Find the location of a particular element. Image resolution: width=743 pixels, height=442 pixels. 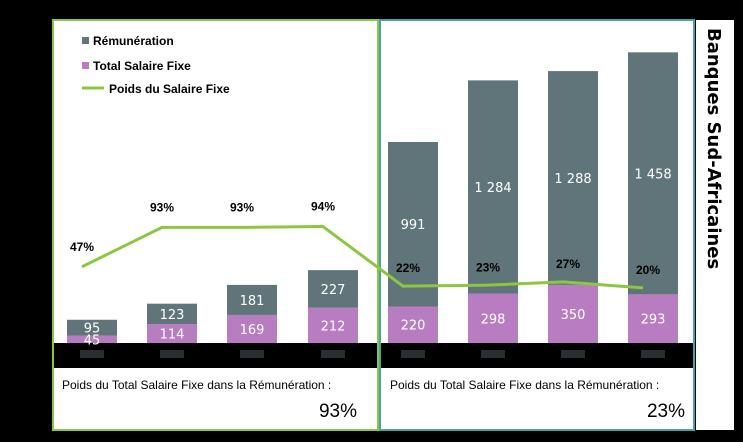

caption-right-value: 23% is located at coordinates (666, 411).